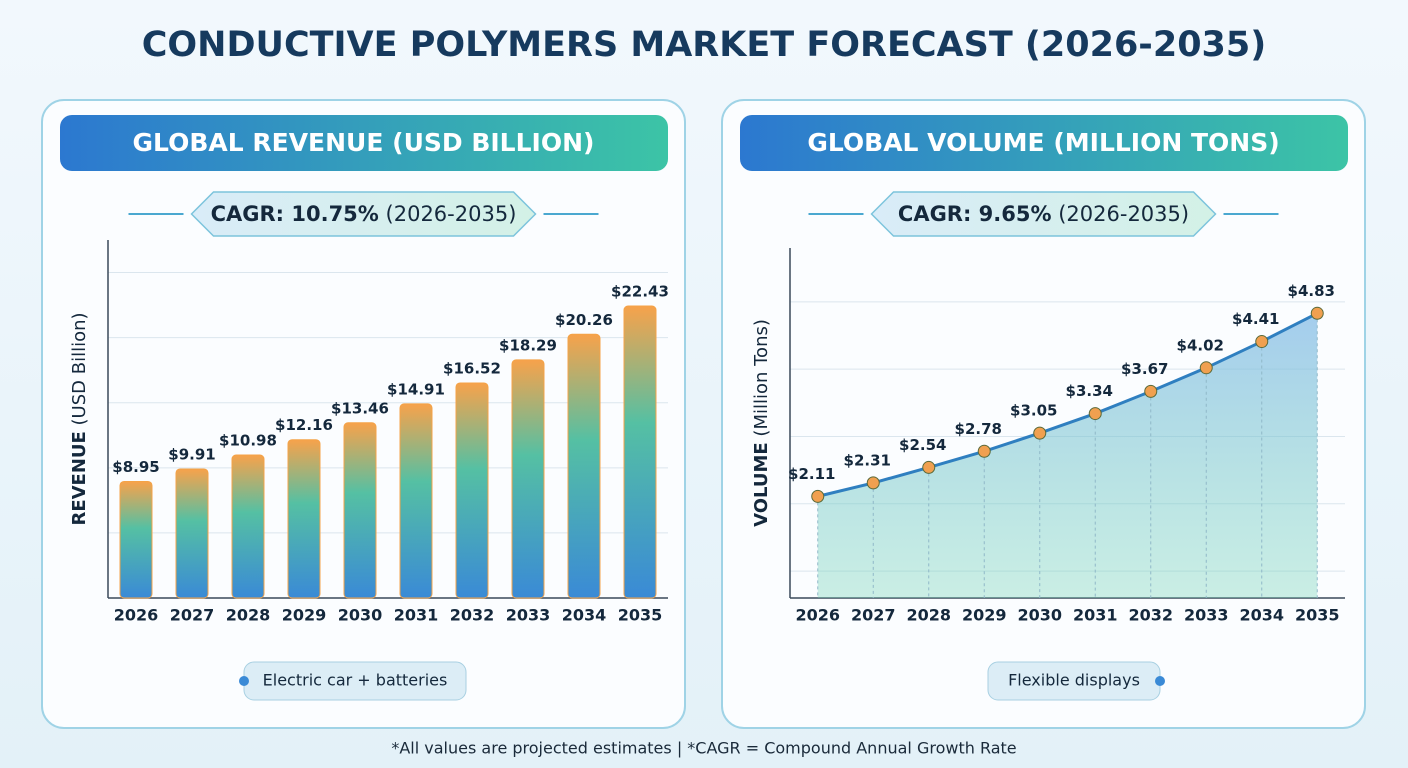 The height and width of the screenshot is (768, 1408). I want to click on area, so click(1067, 455).